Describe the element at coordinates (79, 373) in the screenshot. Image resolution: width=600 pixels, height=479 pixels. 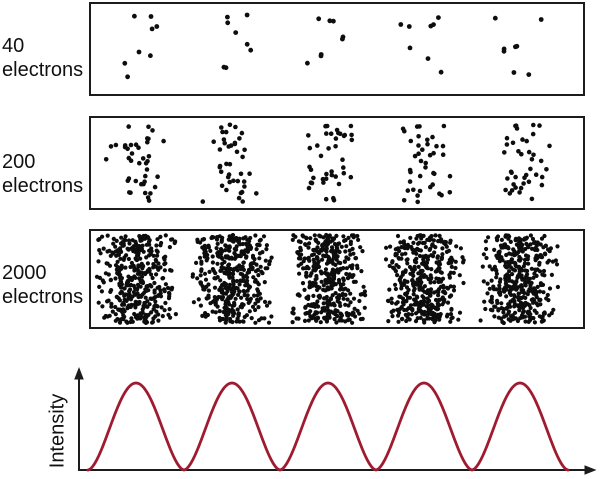
I see `y-axis-arrow-icon` at that location.